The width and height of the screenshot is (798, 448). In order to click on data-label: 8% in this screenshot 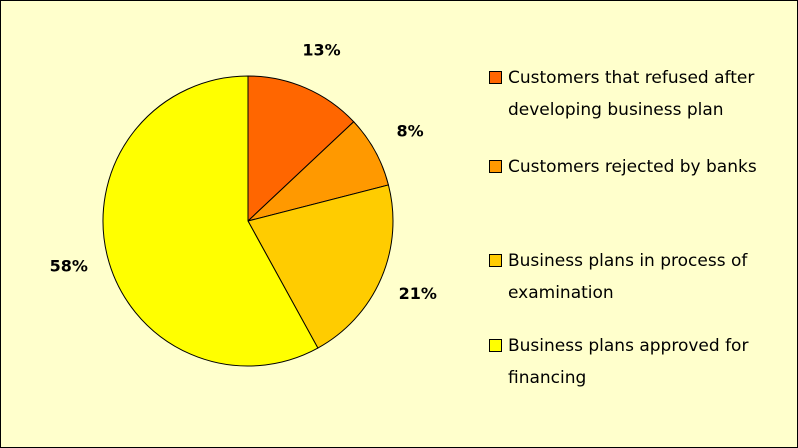, I will do `click(410, 130)`.